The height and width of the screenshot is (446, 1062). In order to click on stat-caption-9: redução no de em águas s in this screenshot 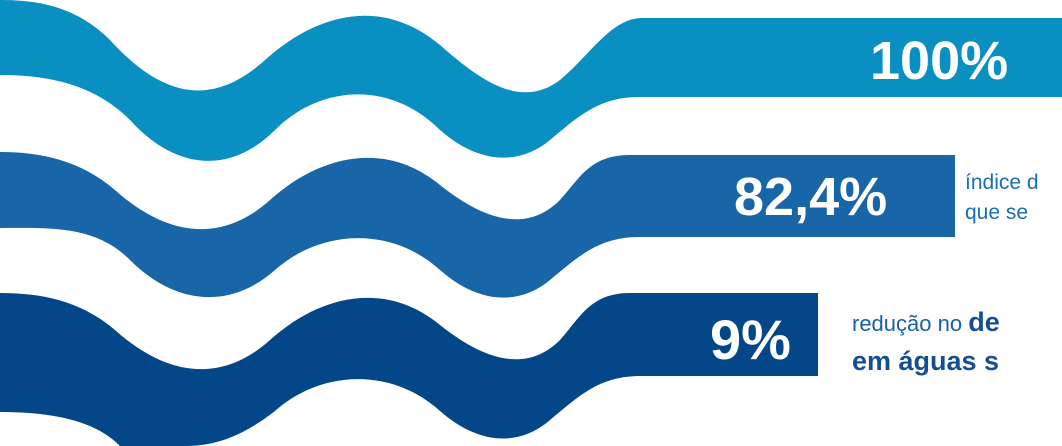, I will do `click(926, 342)`.